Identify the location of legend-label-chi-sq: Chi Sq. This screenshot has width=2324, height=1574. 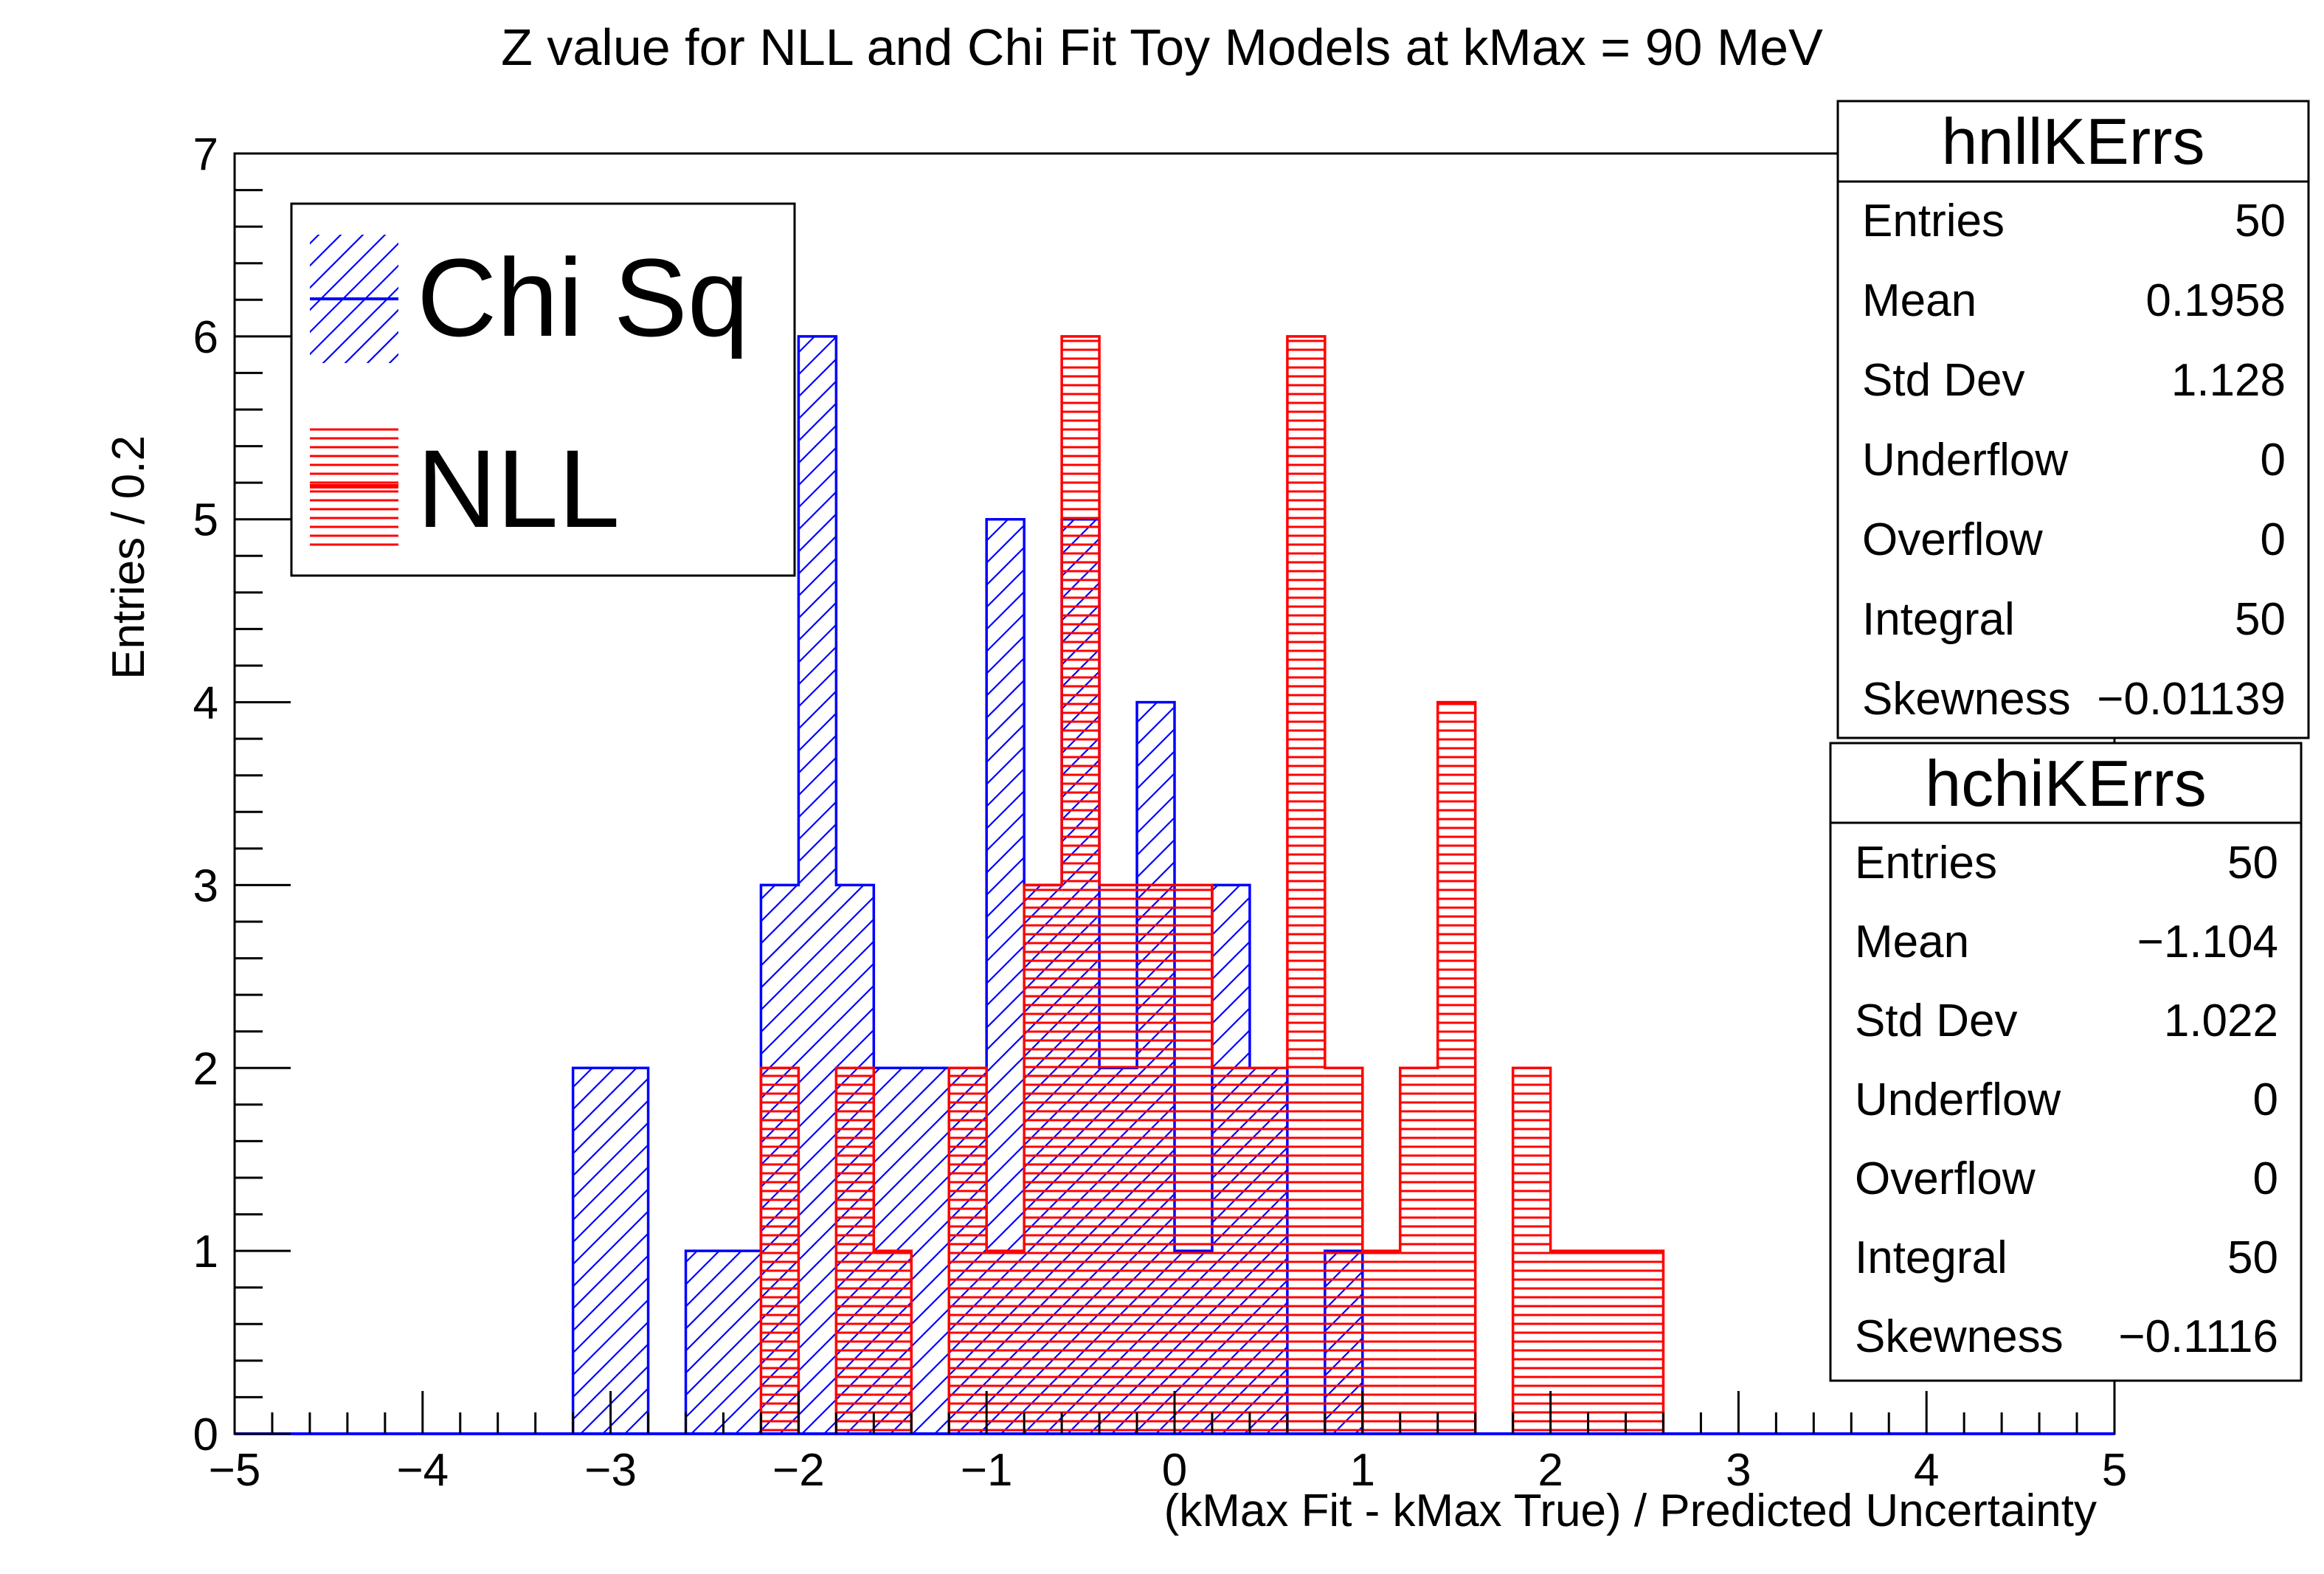
(583, 297).